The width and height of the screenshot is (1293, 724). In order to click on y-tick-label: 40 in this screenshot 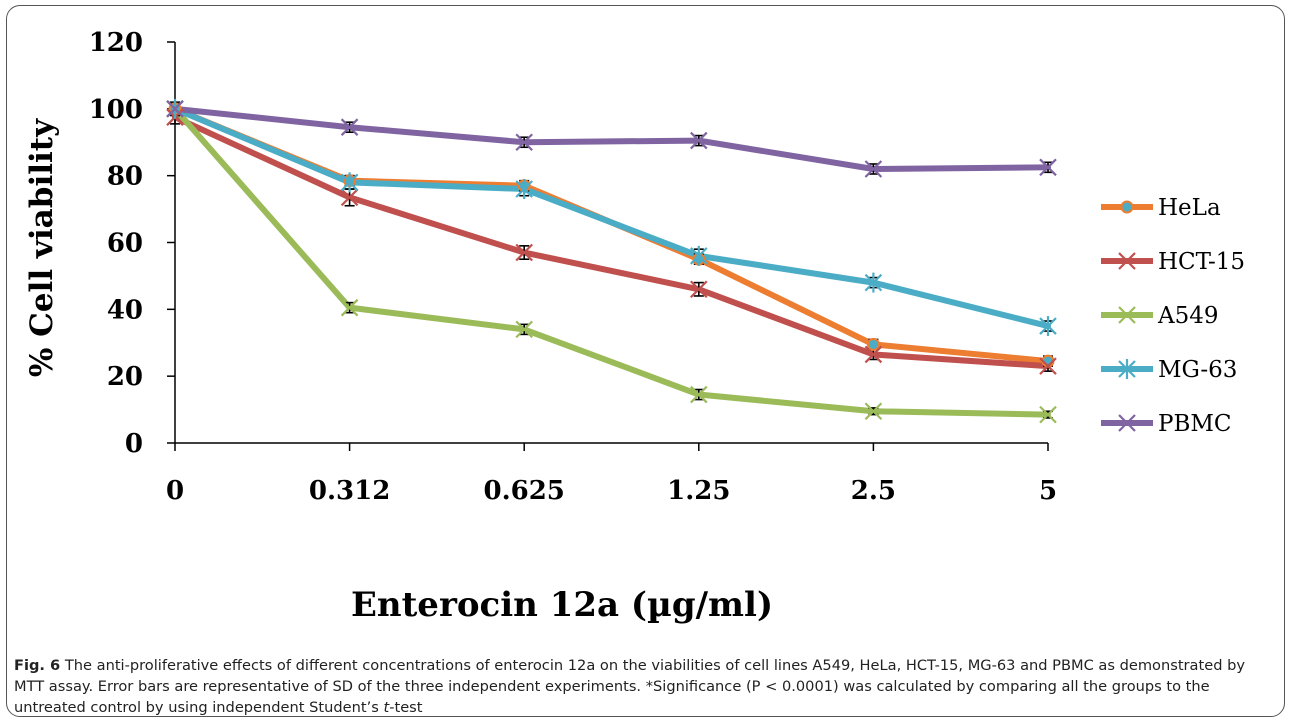, I will do `click(125, 310)`.